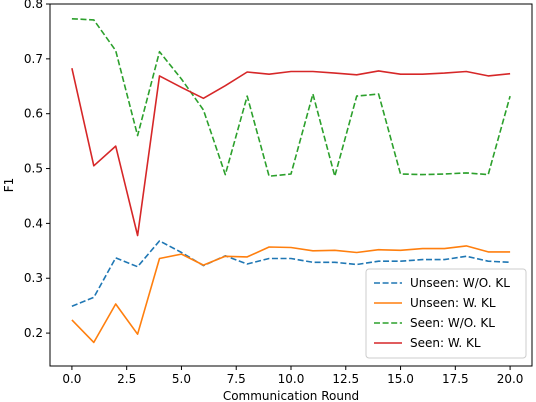 This screenshot has height=402, width=536. Describe the element at coordinates (452, 323) in the screenshot. I see `legend-label: Seen: W/O. KL` at that location.